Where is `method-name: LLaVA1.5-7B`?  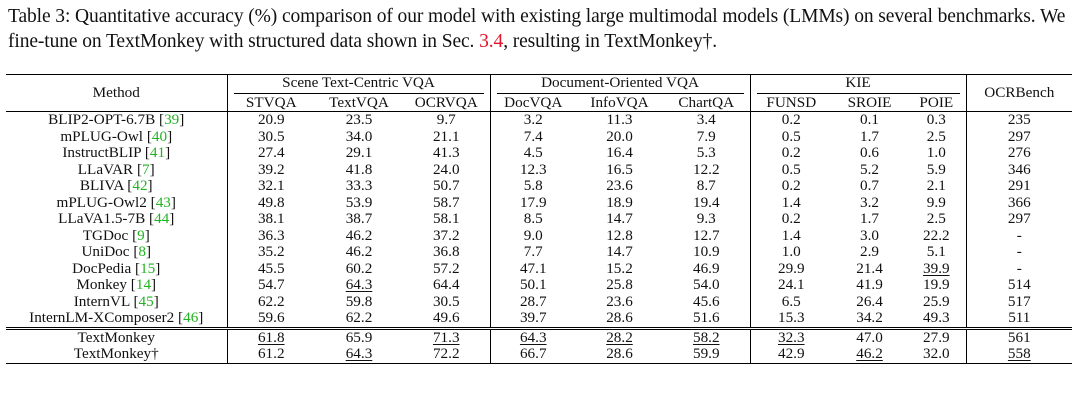 method-name: LLaVA1.5-7B is located at coordinates (102, 218).